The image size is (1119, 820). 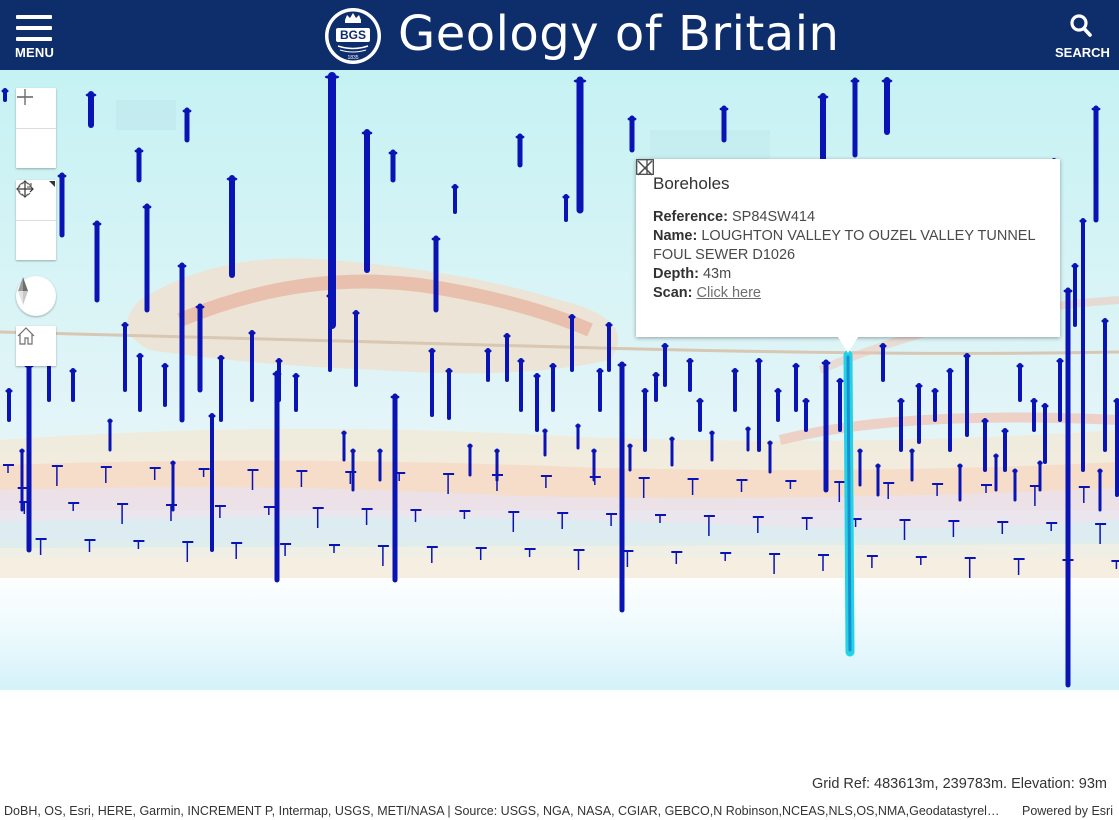 I want to click on field-label: Name:, so click(x=675, y=236).